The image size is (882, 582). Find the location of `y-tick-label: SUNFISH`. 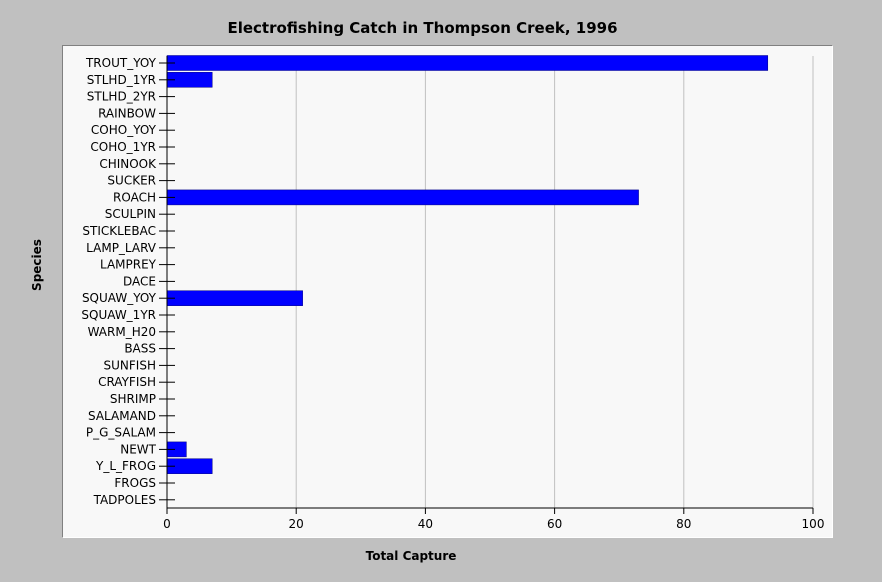

y-tick-label: SUNFISH is located at coordinates (130, 365).